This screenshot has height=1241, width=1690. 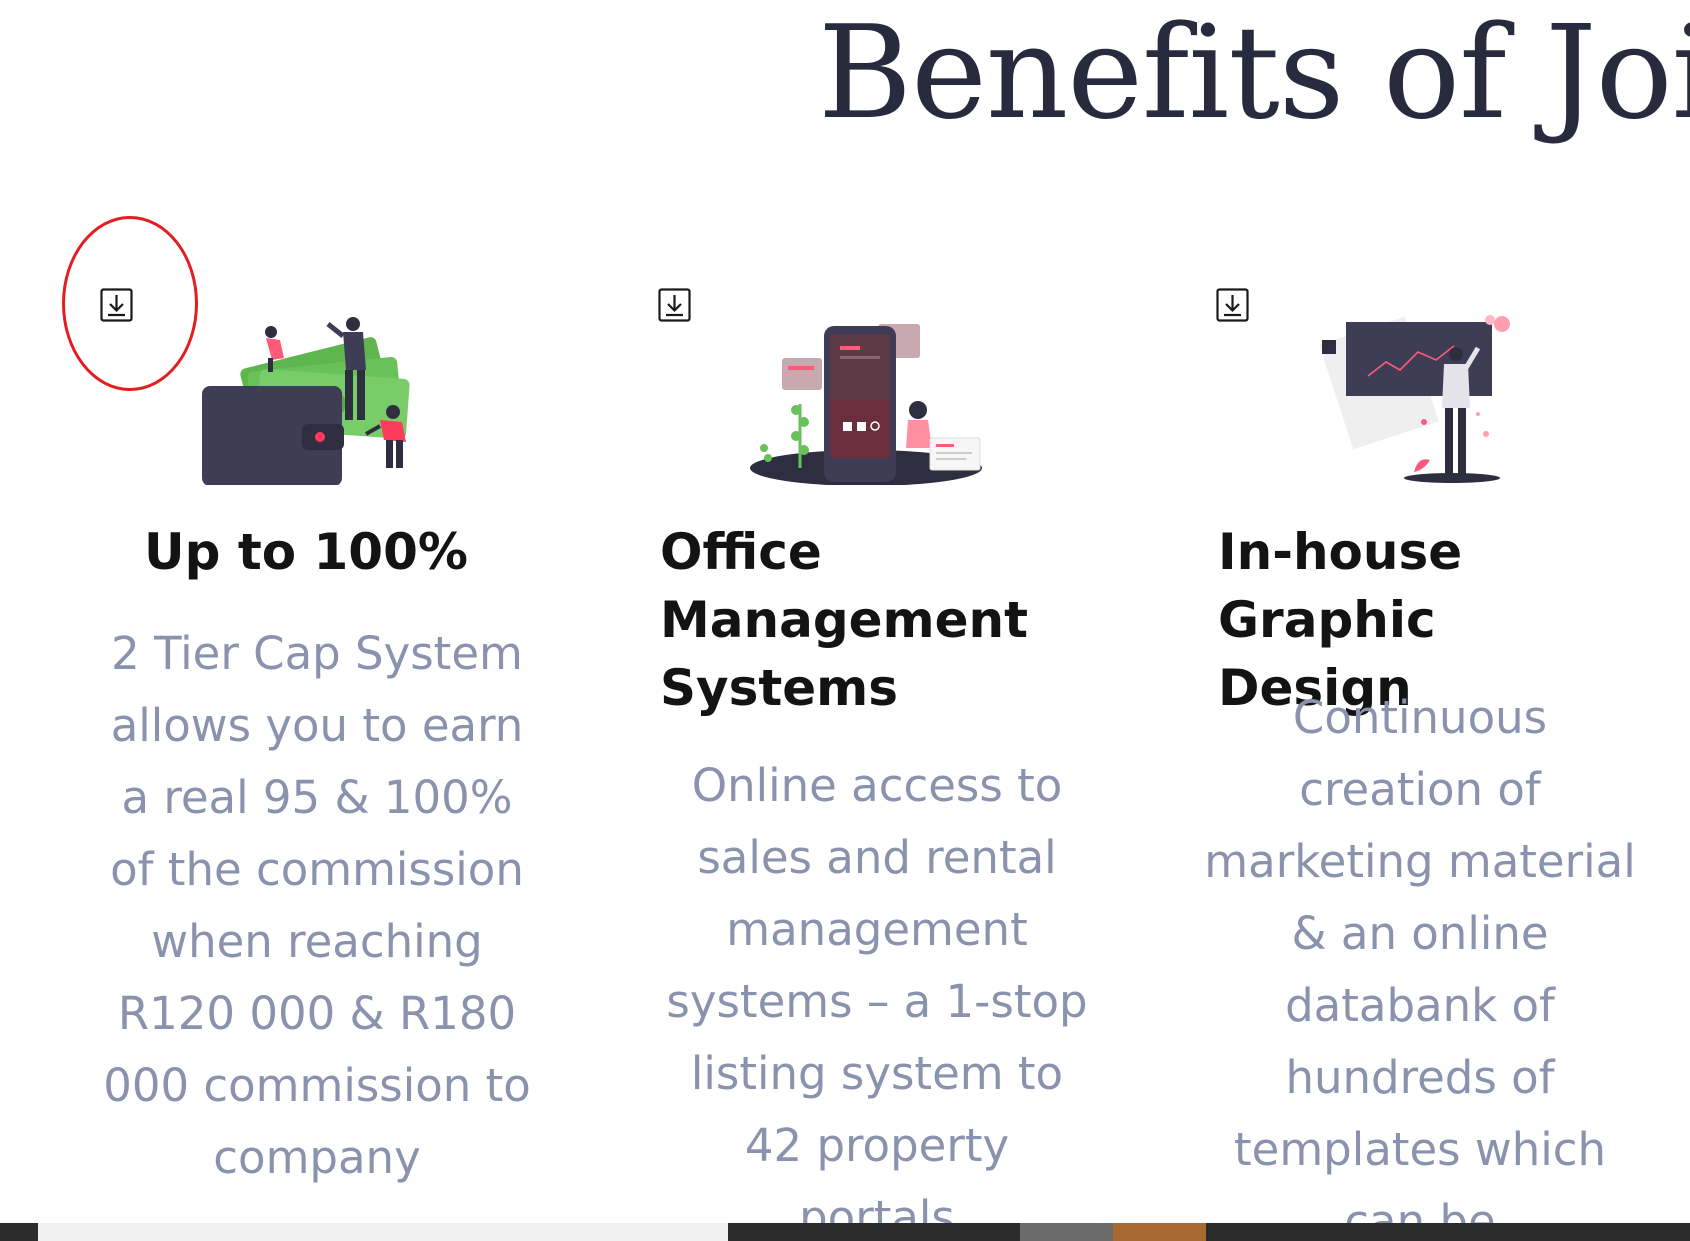 I want to click on wallet-money-illustration, so click(x=306, y=401).